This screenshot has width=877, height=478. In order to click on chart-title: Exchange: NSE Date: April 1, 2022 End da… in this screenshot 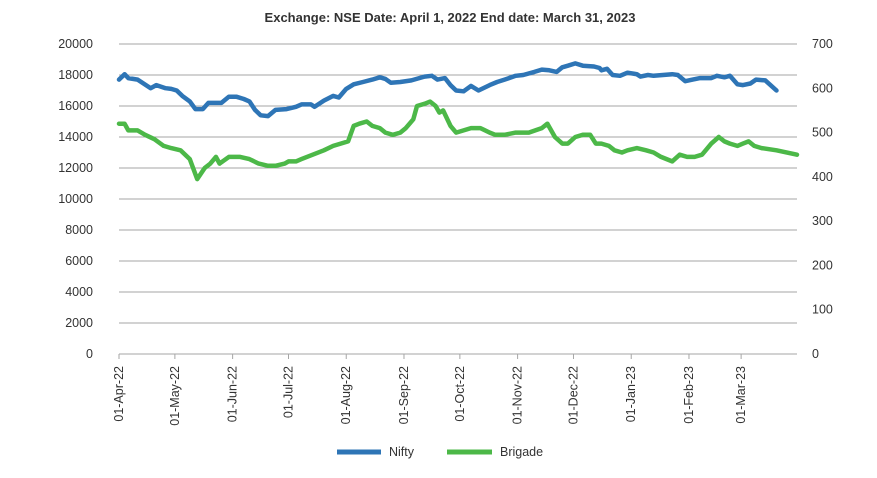, I will do `click(450, 17)`.